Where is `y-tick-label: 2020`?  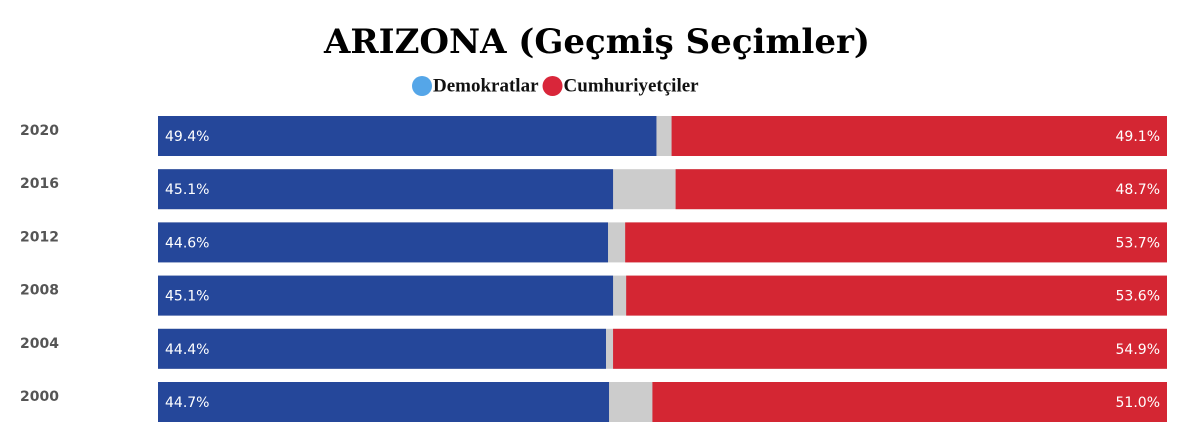 y-tick-label: 2020 is located at coordinates (39, 131).